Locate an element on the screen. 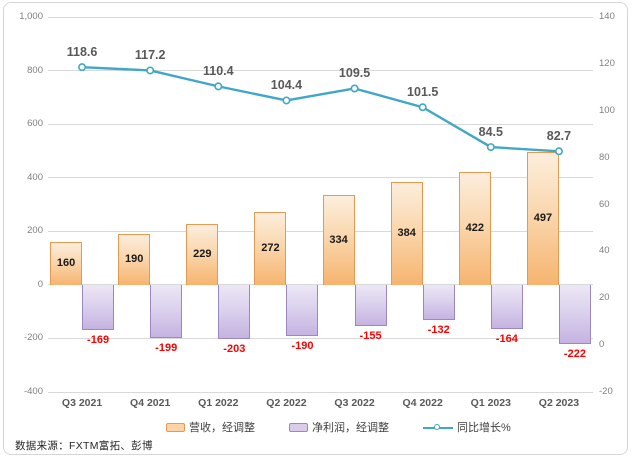 This screenshot has height=465, width=635. left-axis-tick-label: 1,000 is located at coordinates (31, 16).